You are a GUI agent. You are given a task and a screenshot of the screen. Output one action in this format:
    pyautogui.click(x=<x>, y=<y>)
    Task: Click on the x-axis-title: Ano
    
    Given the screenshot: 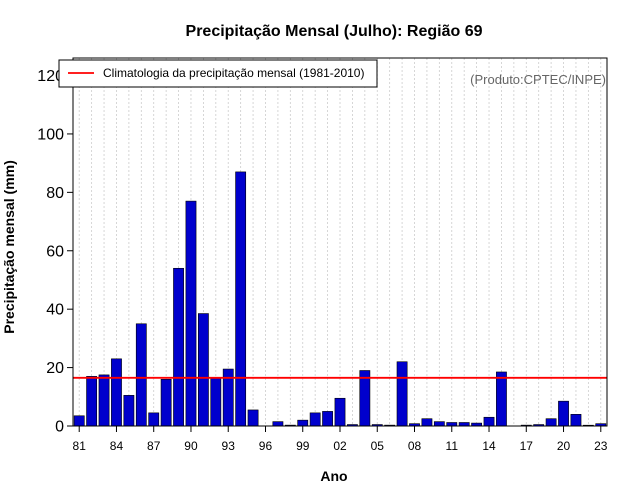 What is the action you would take?
    pyautogui.click(x=333, y=476)
    